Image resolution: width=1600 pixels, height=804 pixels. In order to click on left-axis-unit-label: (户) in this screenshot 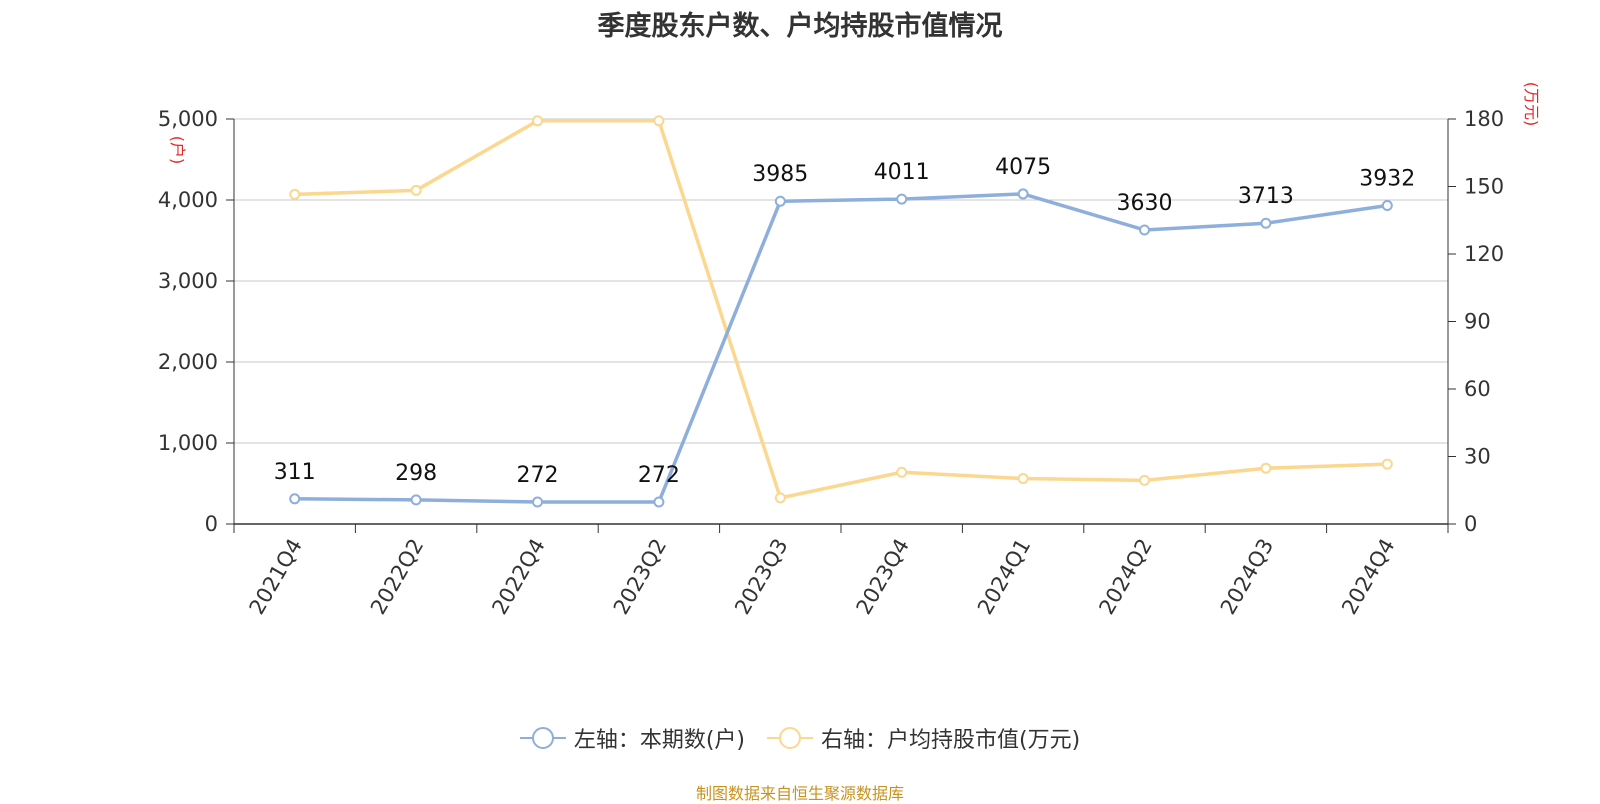, I will do `click(177, 150)`.